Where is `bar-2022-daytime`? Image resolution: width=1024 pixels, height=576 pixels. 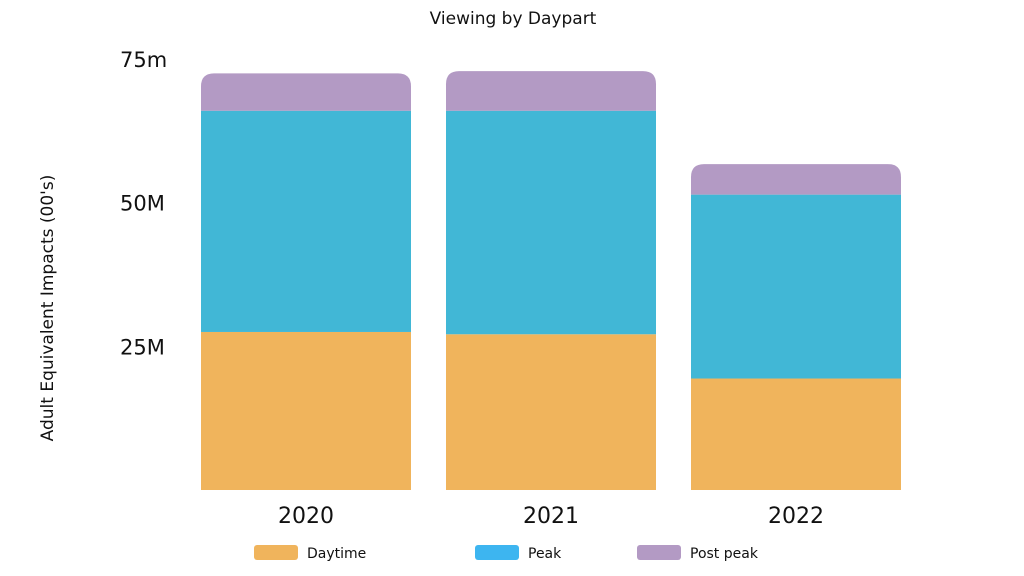
bar-2022-daytime is located at coordinates (796, 434).